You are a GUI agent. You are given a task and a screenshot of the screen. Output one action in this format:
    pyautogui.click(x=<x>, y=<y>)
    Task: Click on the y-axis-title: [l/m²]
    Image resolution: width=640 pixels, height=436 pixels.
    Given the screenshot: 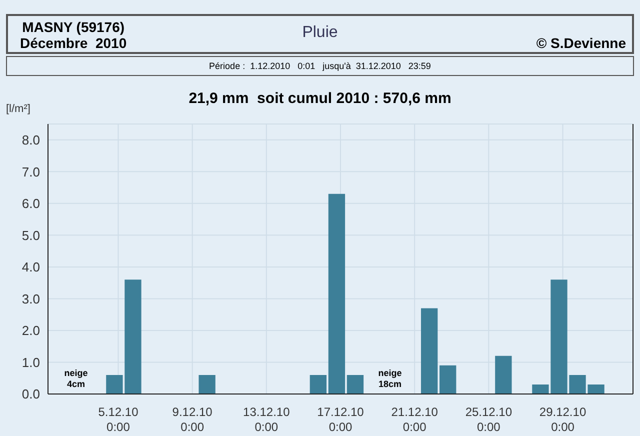 What is the action you would take?
    pyautogui.click(x=18, y=109)
    